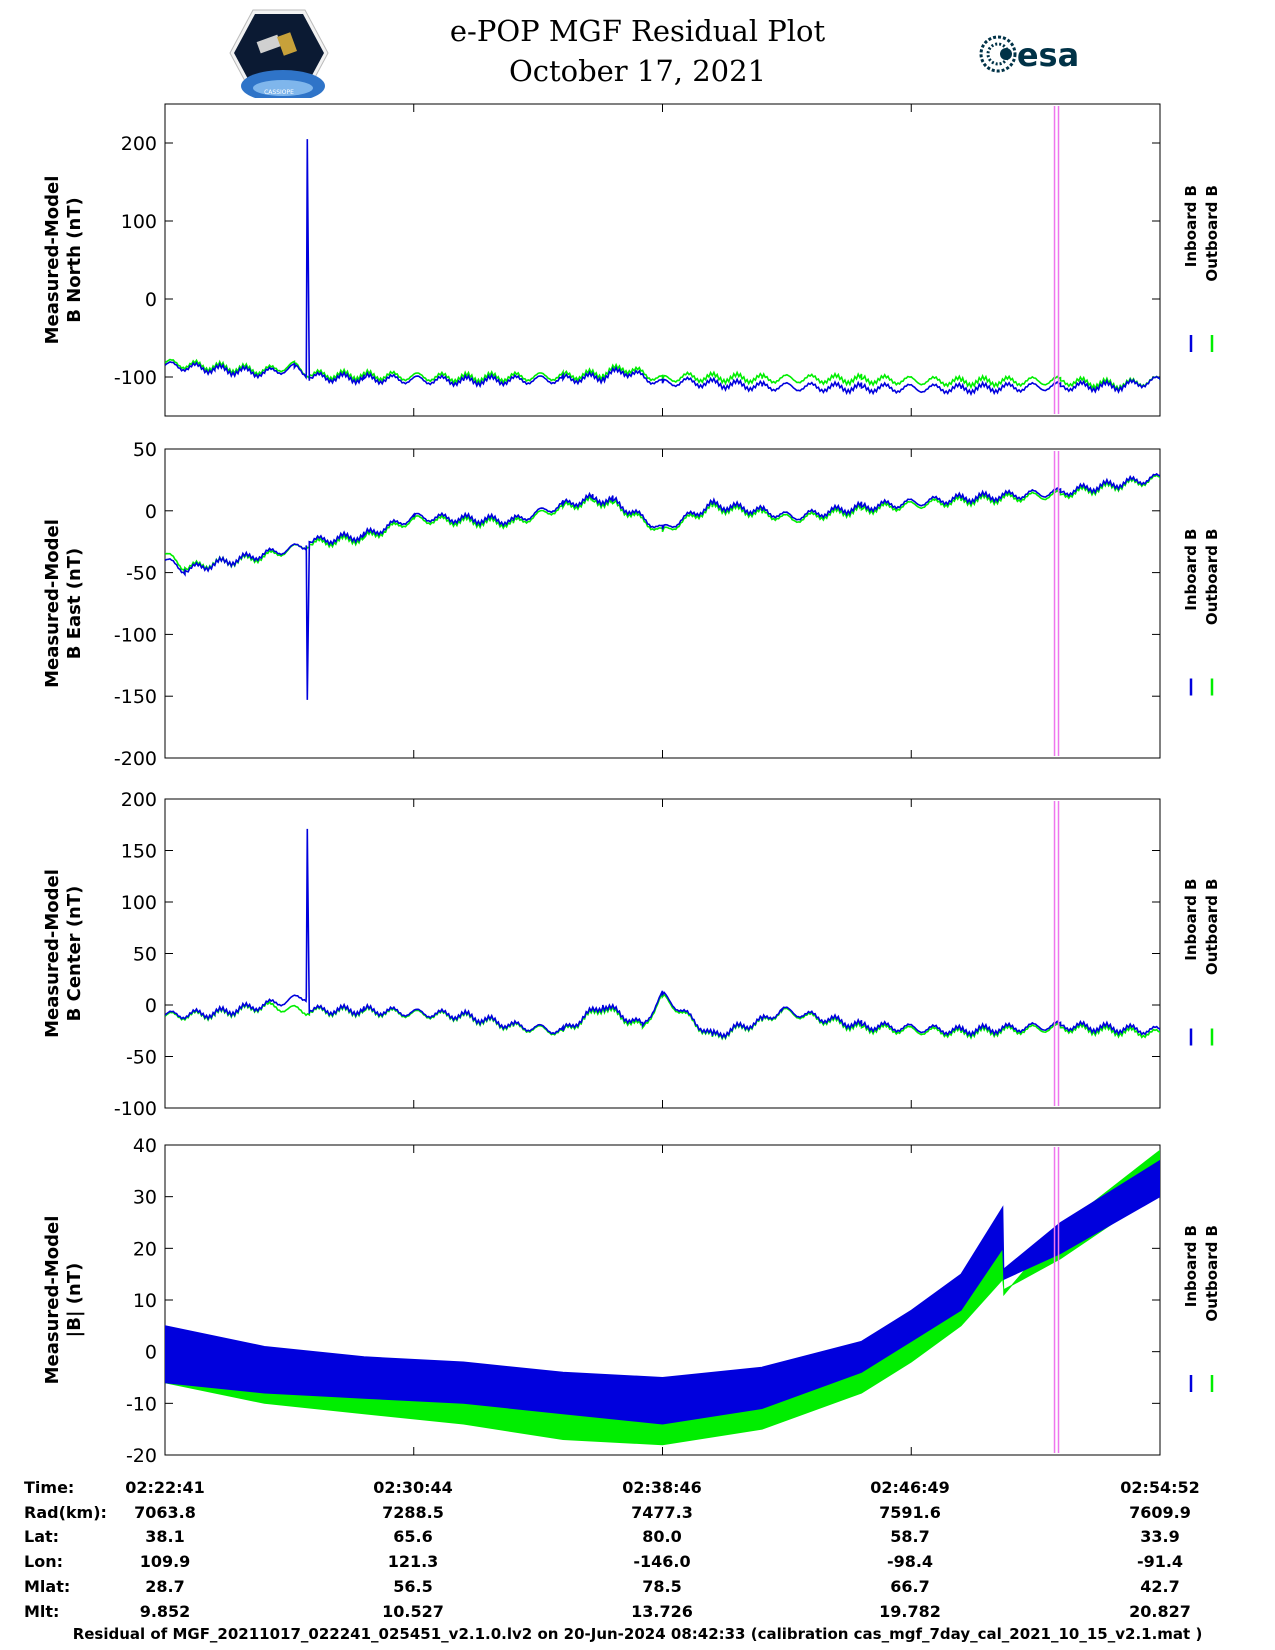  What do you see at coordinates (74, 1300) in the screenshot?
I see `y-axis-label: |B| (nT)` at bounding box center [74, 1300].